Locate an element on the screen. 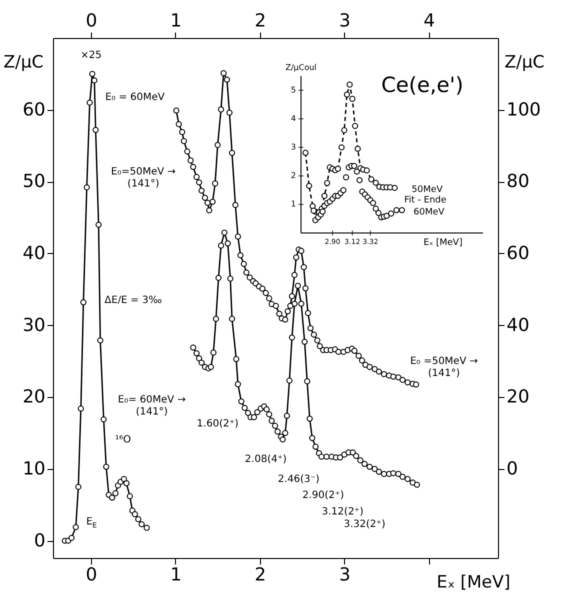 The height and width of the screenshot is (608, 564). annotation: 50MeV is located at coordinates (428, 189).